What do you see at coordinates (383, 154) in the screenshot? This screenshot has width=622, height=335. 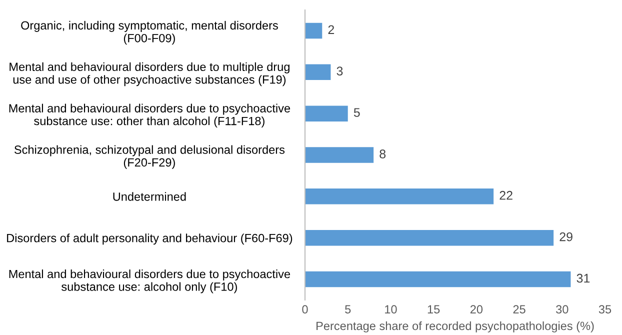 I see `data-label: 8` at bounding box center [383, 154].